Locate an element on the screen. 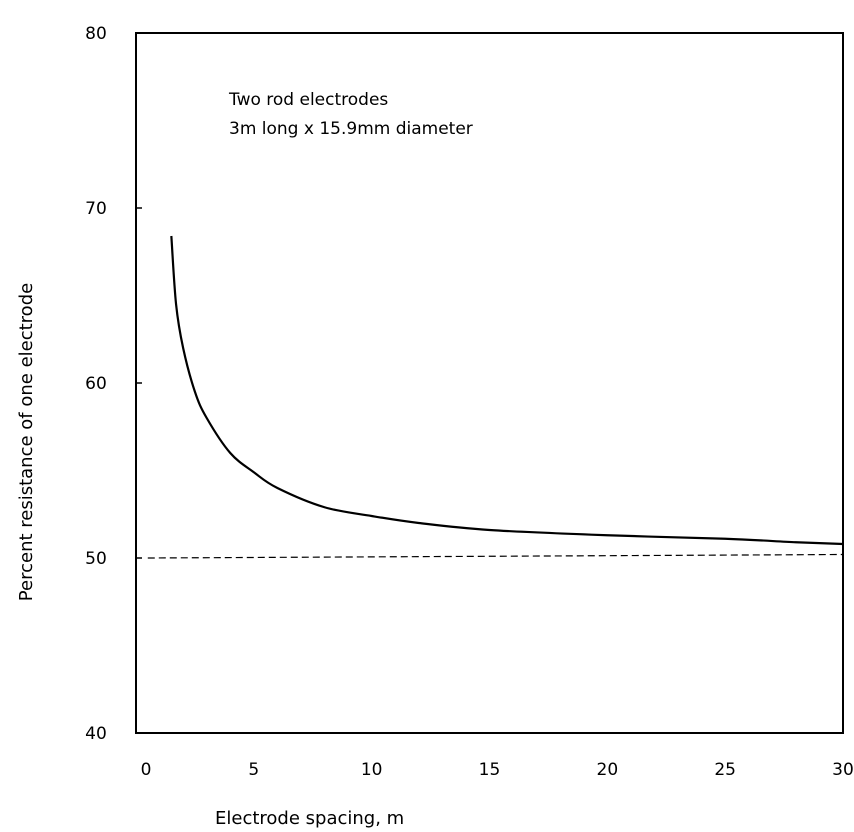 Image resolution: width=854 pixels, height=832 pixels. y-tick-label: 40 is located at coordinates (96, 734).